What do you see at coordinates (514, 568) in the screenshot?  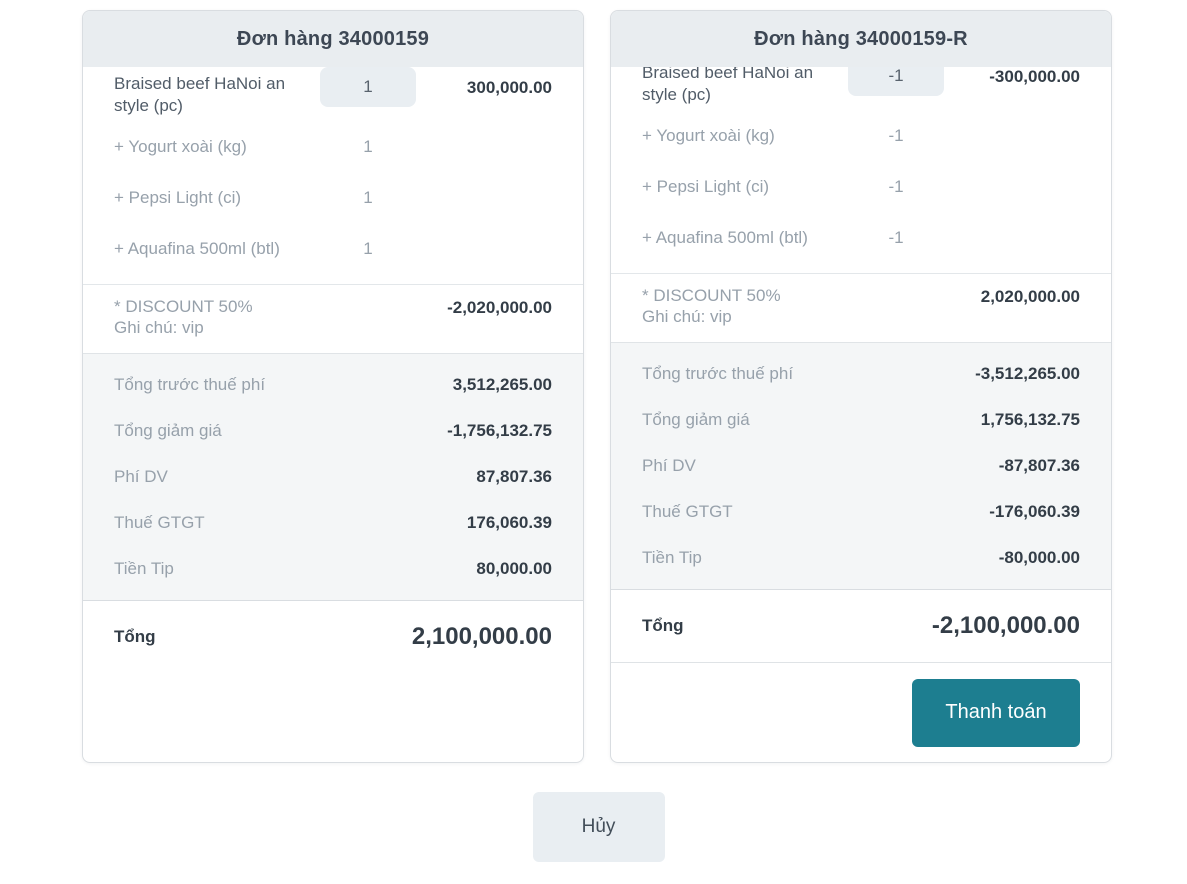 I see `summary-value: 80,000.00` at bounding box center [514, 568].